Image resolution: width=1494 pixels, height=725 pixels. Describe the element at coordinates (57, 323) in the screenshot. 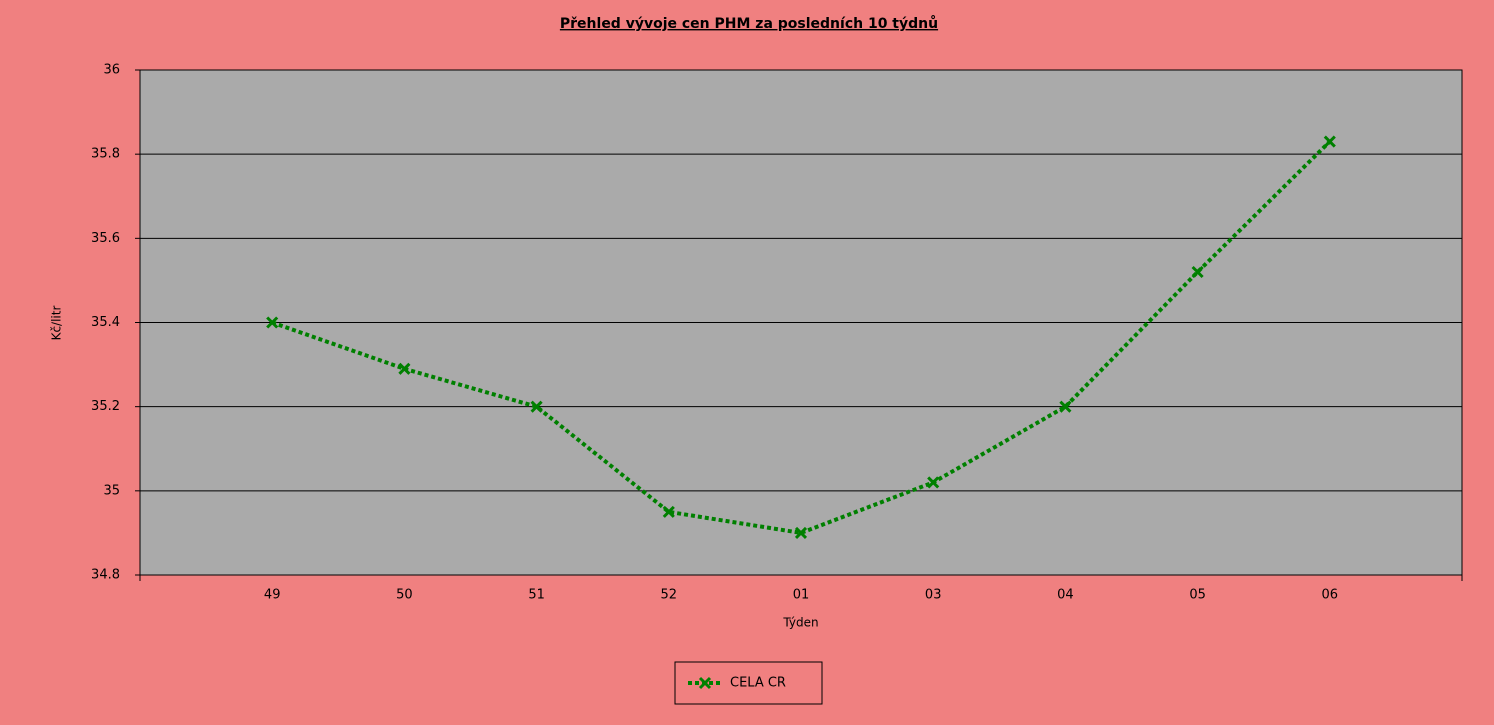

I see `y-axis-label: Kč/litr` at that location.